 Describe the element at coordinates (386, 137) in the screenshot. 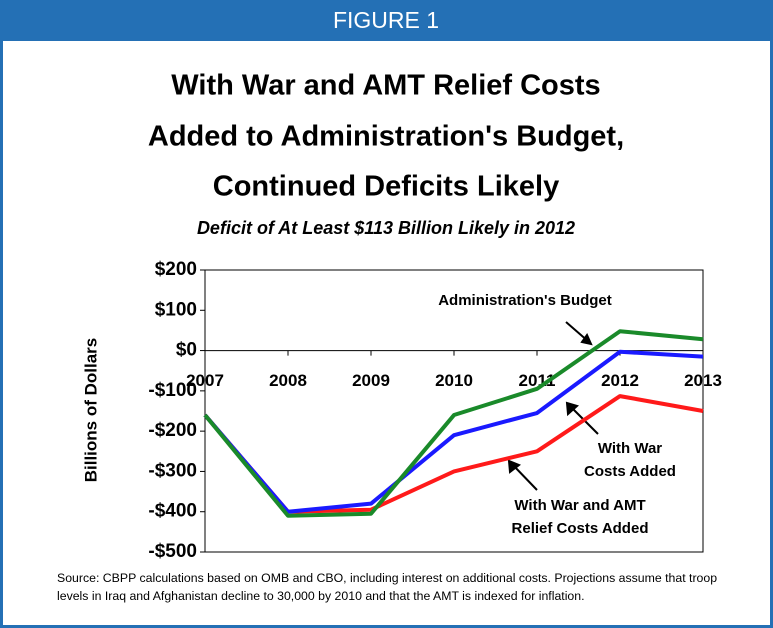

I see `title-line: Added to Administration's Budget,` at that location.